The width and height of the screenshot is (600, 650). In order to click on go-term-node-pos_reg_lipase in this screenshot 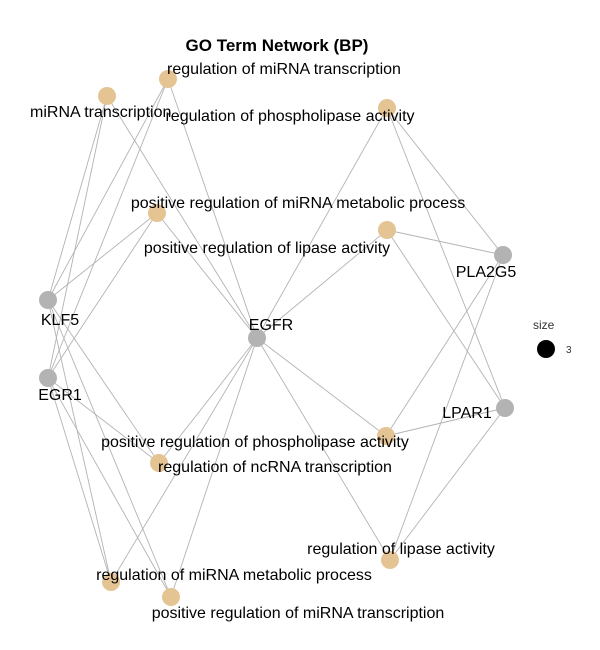, I will do `click(387, 230)`.